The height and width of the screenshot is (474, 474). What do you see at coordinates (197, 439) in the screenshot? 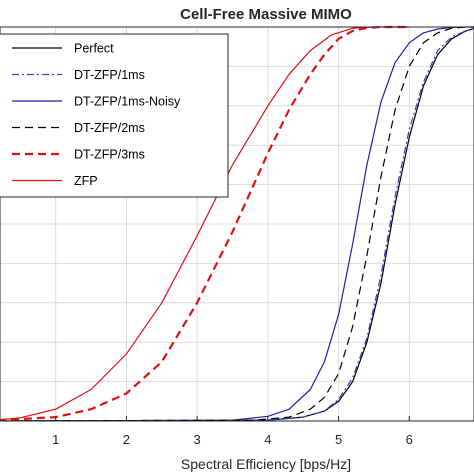
I see `x-tick-label: 3` at bounding box center [197, 439].